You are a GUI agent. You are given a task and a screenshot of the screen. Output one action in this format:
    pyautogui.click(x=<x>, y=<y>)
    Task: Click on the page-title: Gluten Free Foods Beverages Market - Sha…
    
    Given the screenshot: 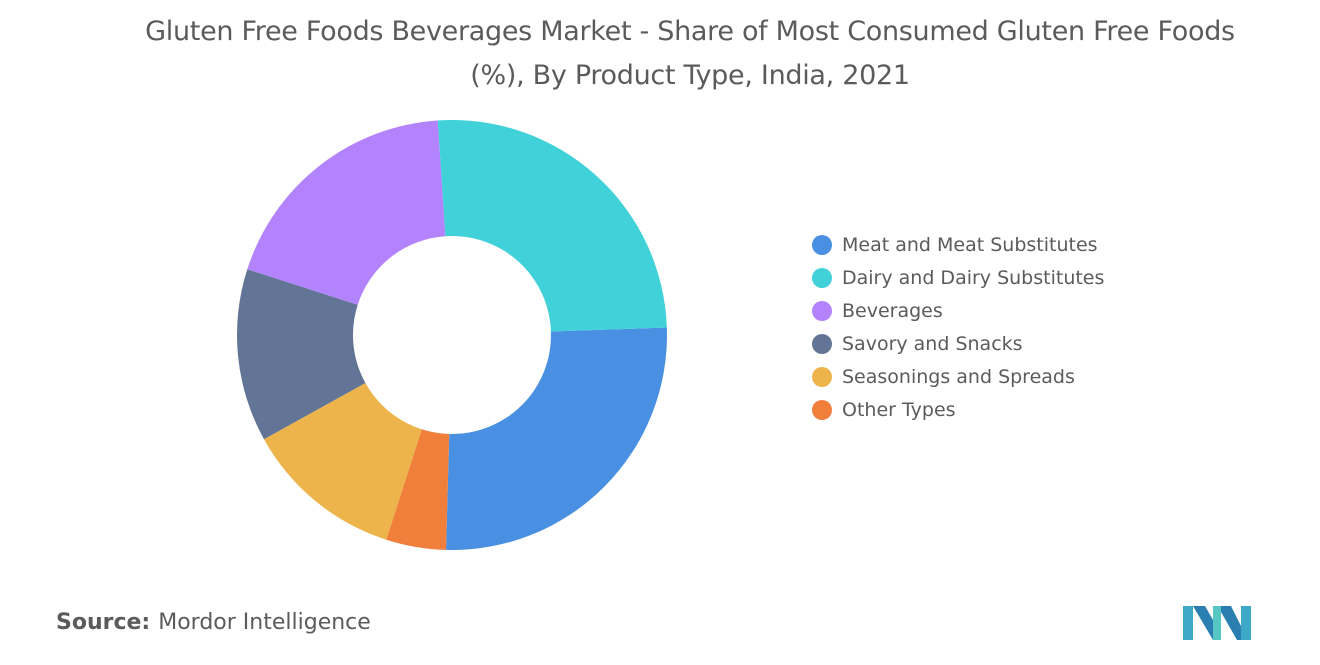 What is the action you would take?
    pyautogui.click(x=690, y=53)
    